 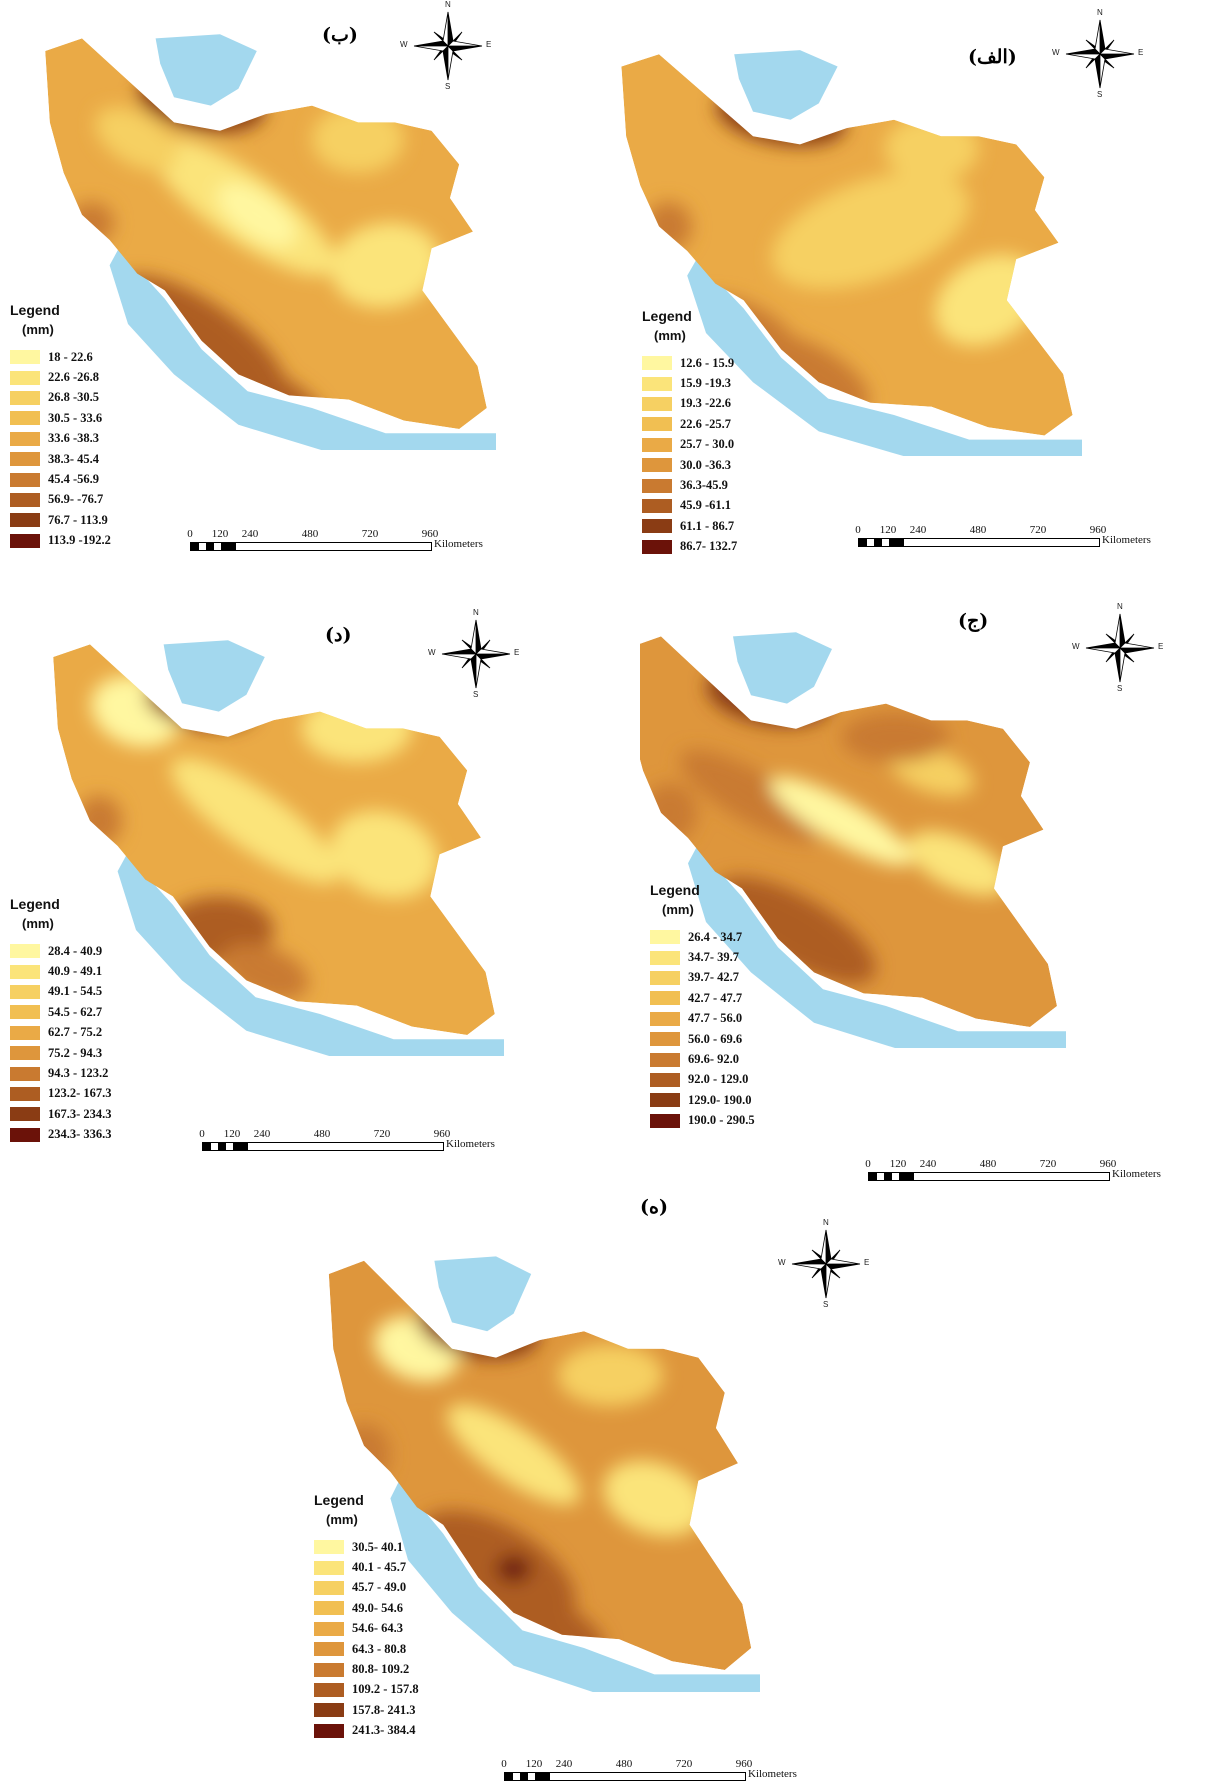 I want to click on legend-item: 28.4 - 40.9, so click(x=61, y=951).